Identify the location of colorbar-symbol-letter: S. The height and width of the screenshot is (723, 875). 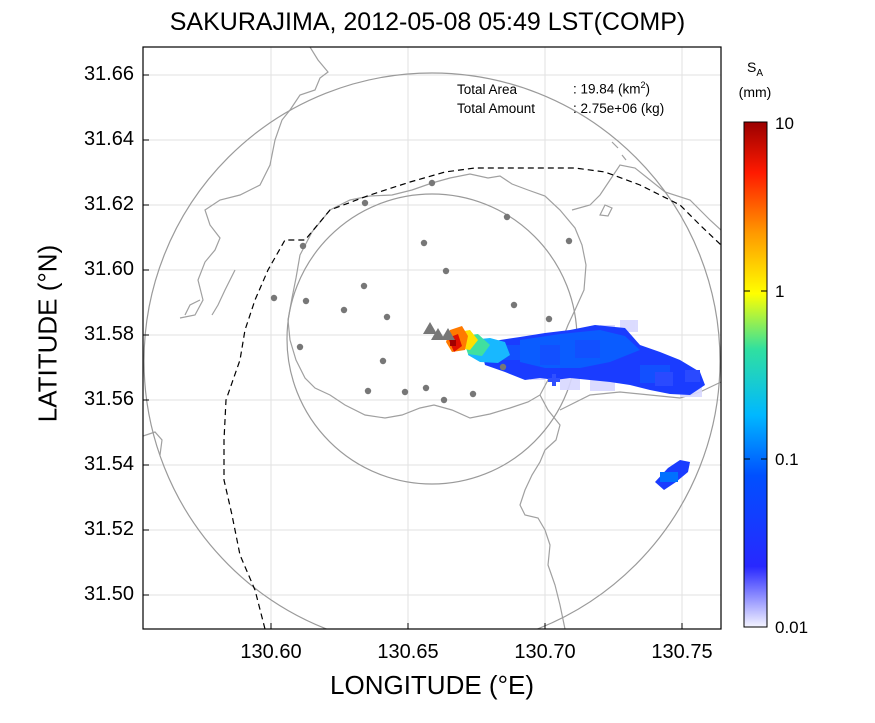
(751, 67).